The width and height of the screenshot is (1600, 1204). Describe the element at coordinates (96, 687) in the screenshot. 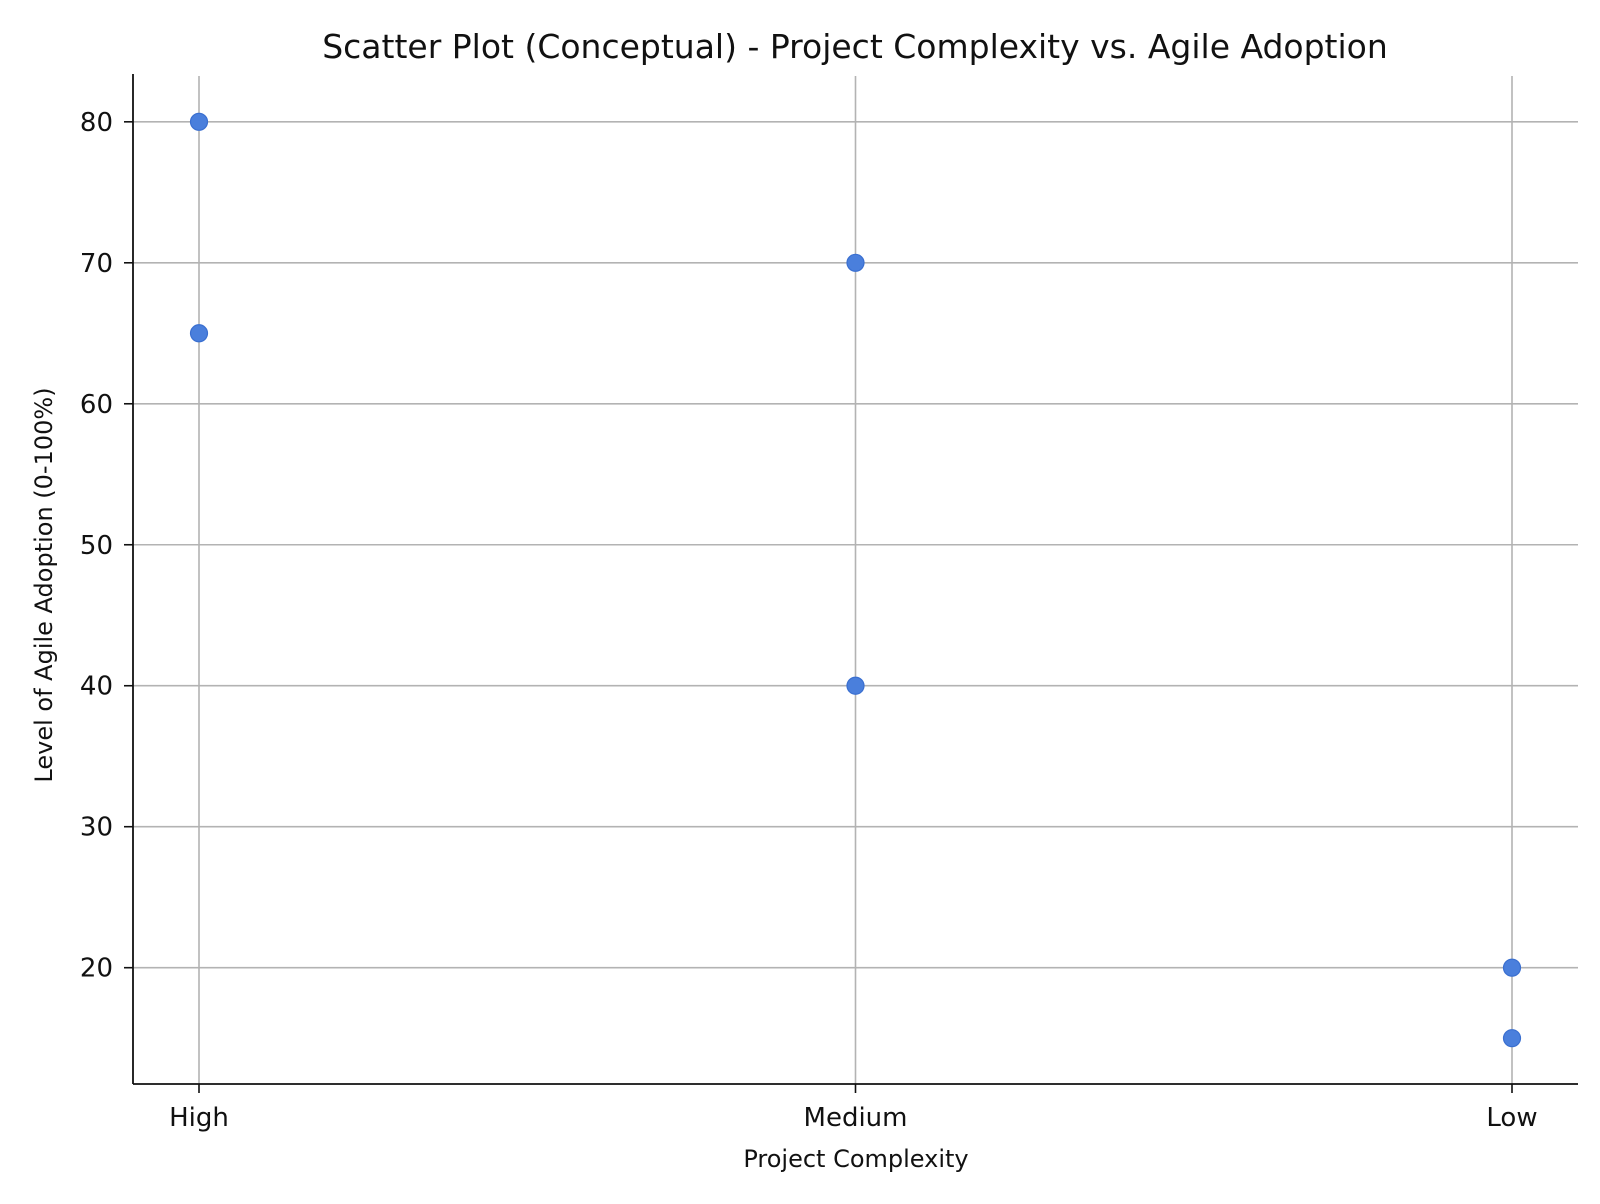

I see `y-tick-label: 40` at that location.